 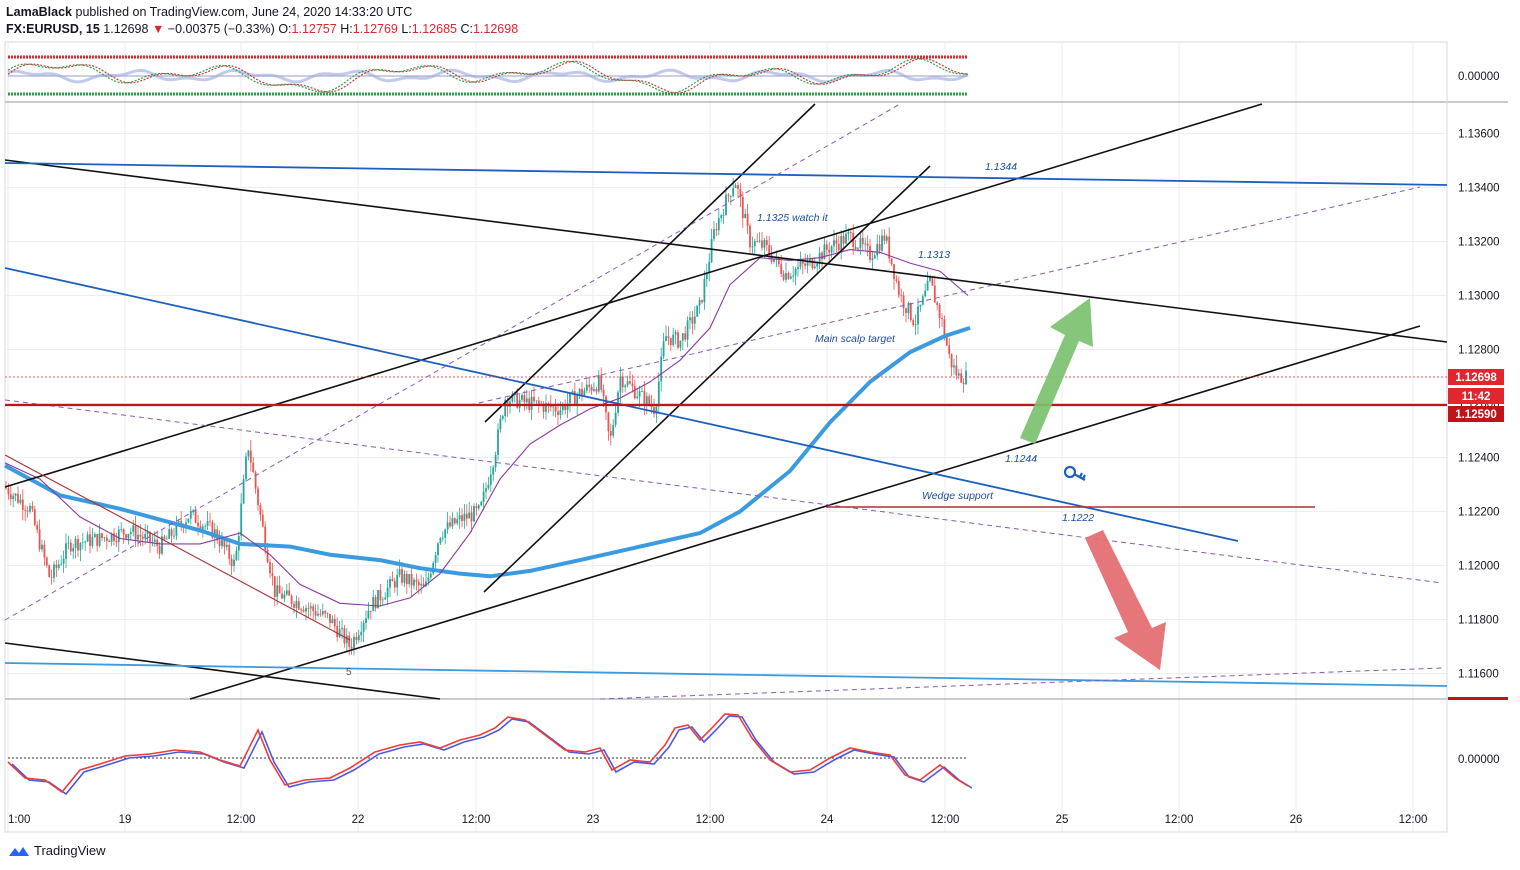 I want to click on symbol-label: FX:EURUSD, 15, so click(x=53, y=29).